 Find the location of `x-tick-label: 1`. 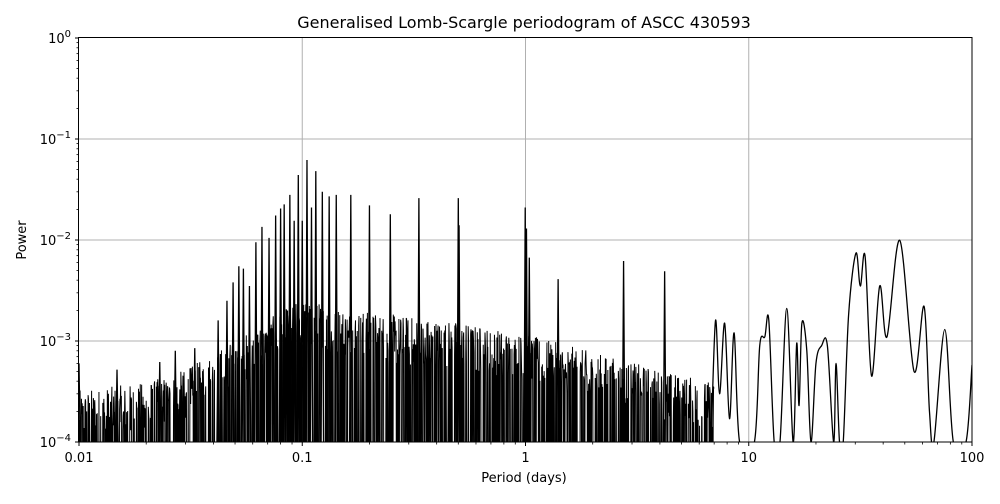

x-tick-label: 1 is located at coordinates (525, 458).